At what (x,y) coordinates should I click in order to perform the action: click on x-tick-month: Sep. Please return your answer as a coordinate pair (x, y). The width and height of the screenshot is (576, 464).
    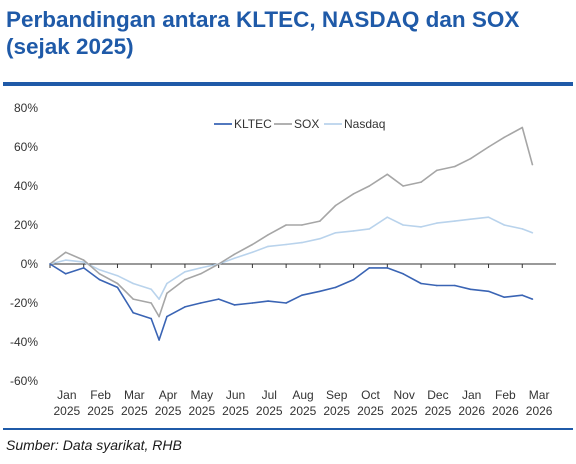
    Looking at the image, I should click on (337, 395).